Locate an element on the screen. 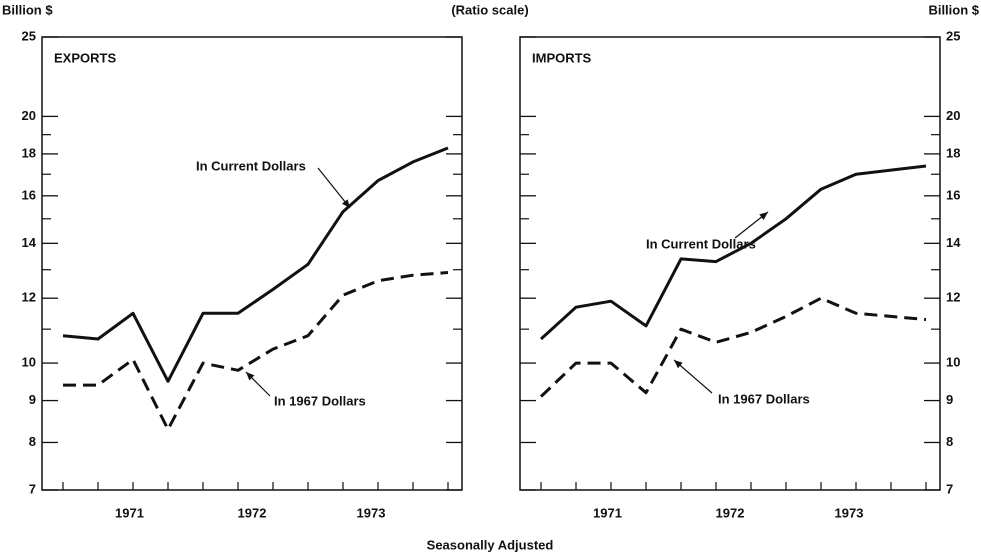 The height and width of the screenshot is (557, 981). scale-note: (Ratio scale) is located at coordinates (489, 9).